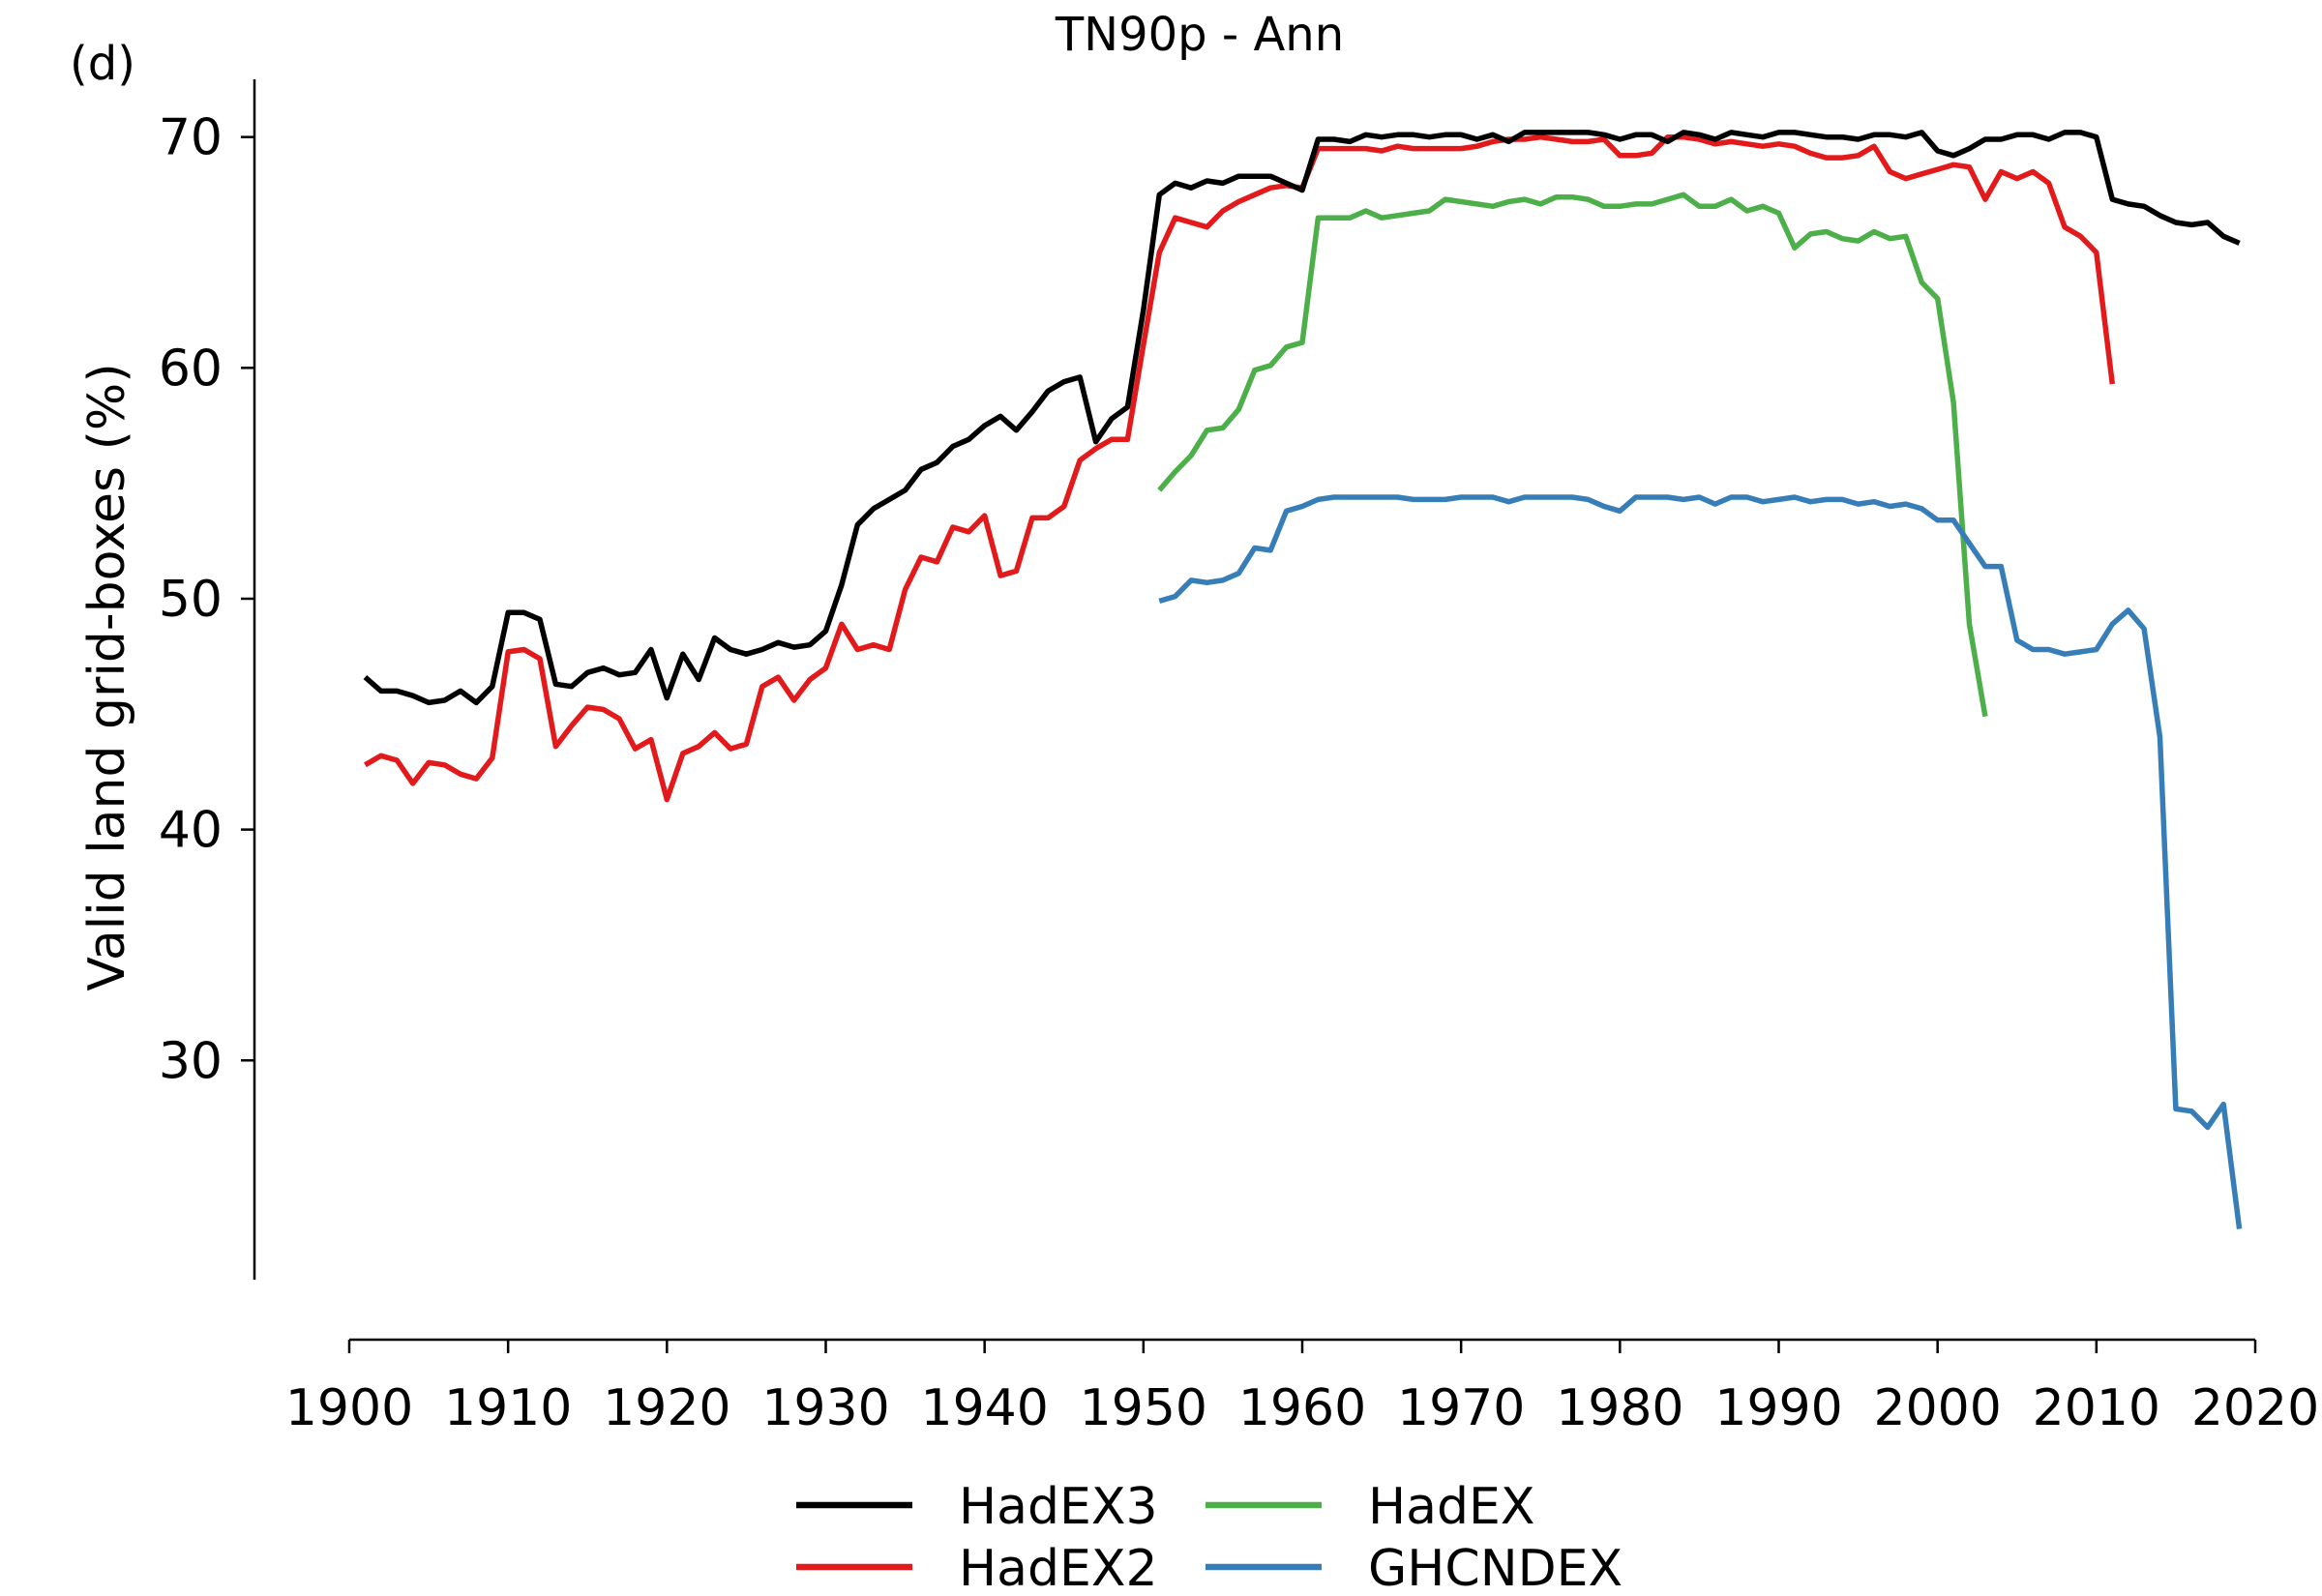 This screenshot has height=1596, width=2322. I want to click on series-line-hadex, so click(1572, 455).